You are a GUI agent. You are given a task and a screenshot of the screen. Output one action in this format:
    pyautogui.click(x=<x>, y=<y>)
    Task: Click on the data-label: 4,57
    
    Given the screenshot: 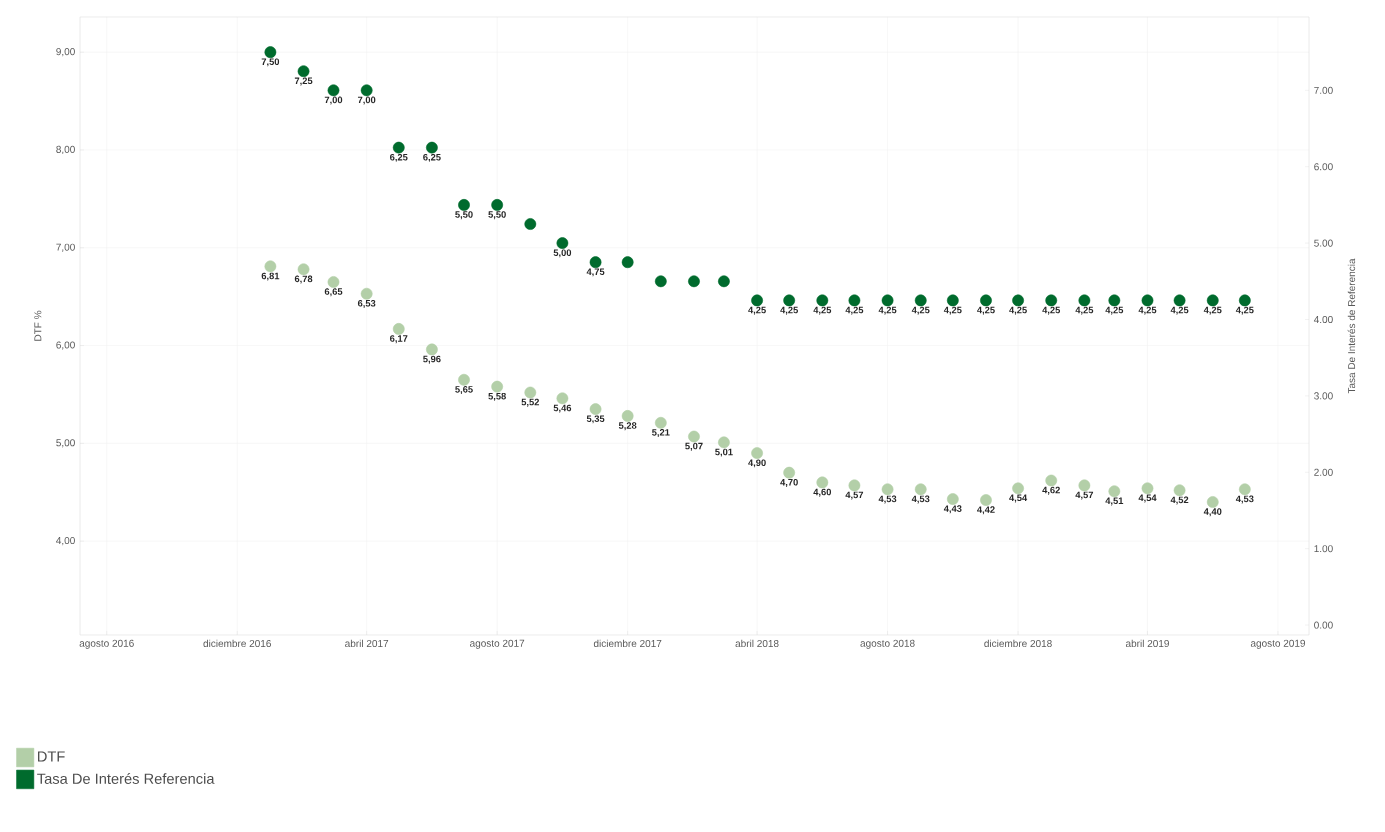 What is the action you would take?
    pyautogui.click(x=1084, y=495)
    